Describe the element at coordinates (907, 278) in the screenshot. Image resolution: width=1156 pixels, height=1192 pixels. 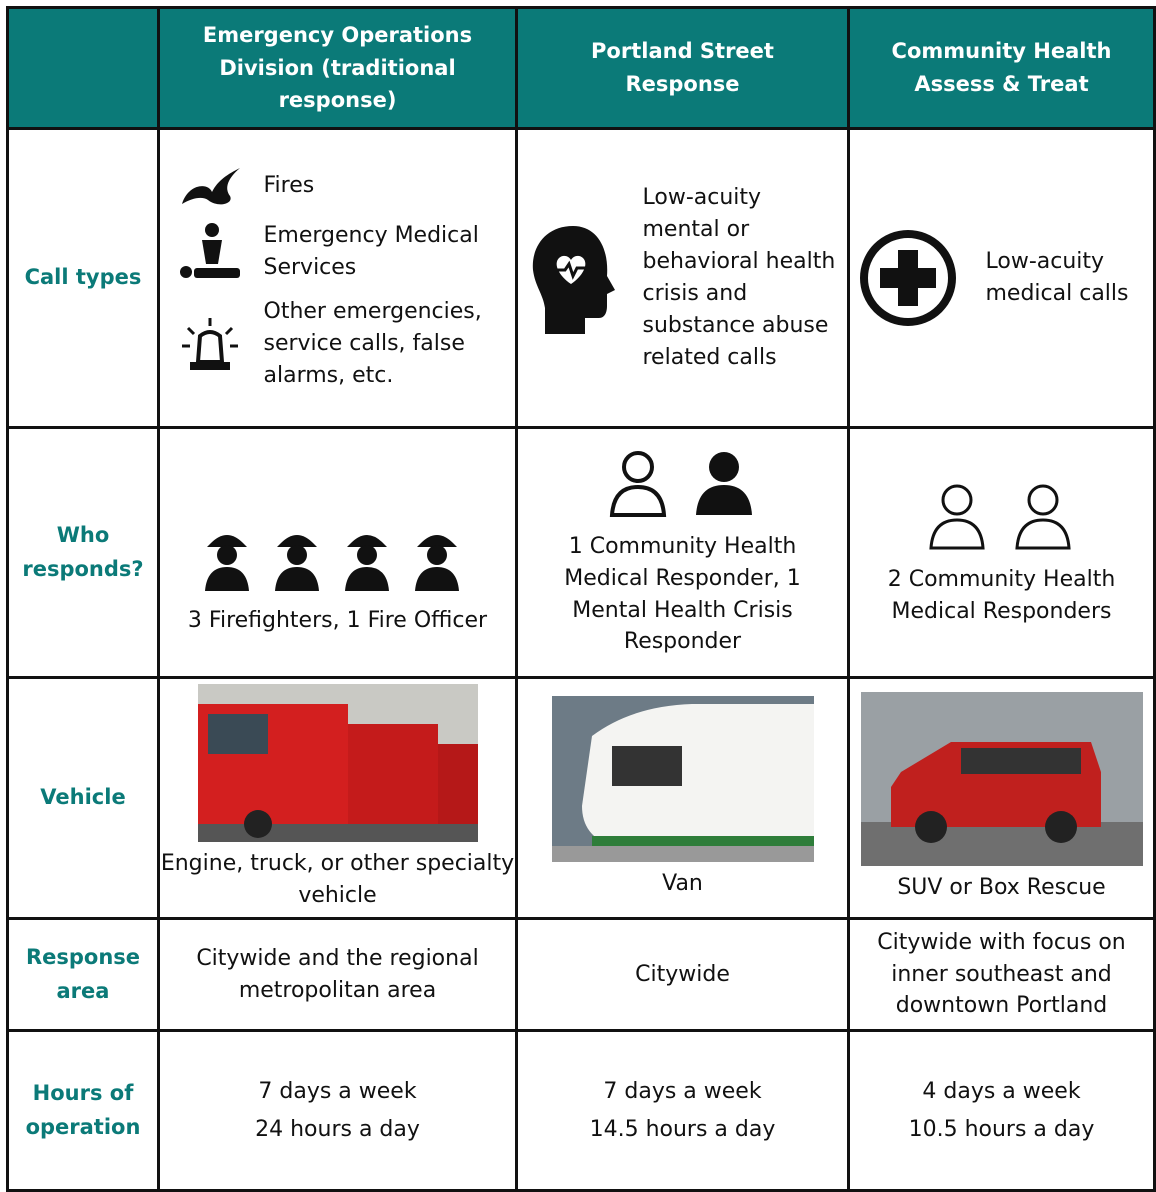
I see `medical-cross-icon` at that location.